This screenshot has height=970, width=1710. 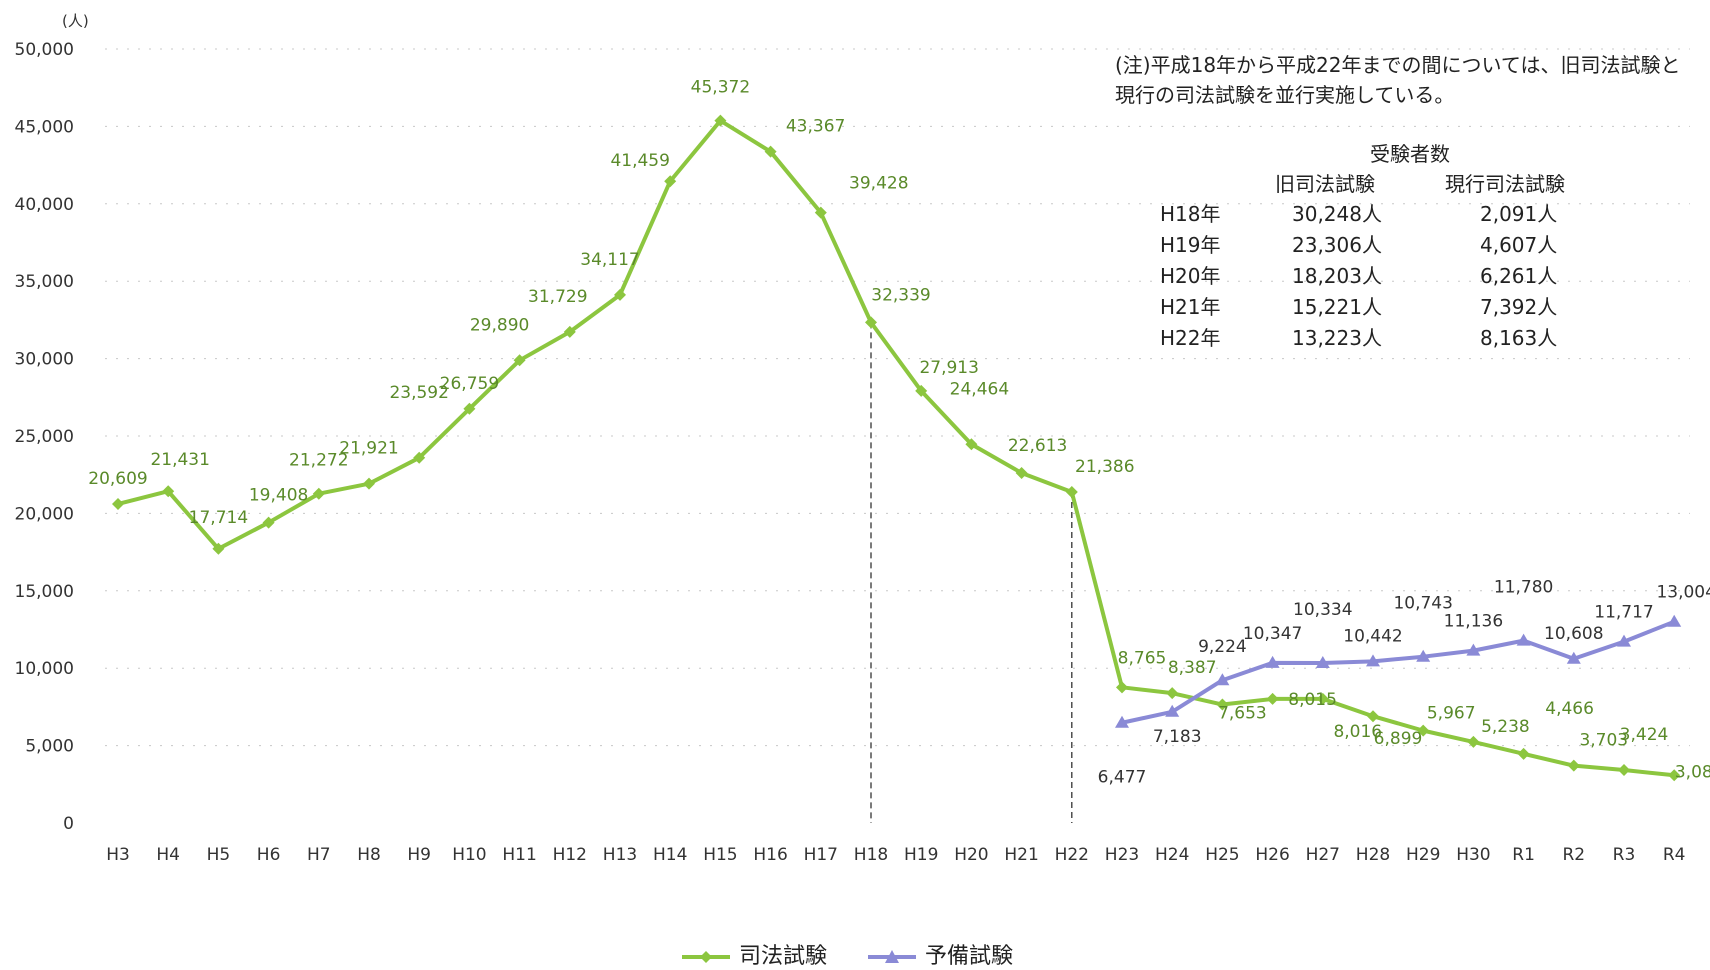 I want to click on table-cell-new: 6,261人, so click(x=1519, y=276).